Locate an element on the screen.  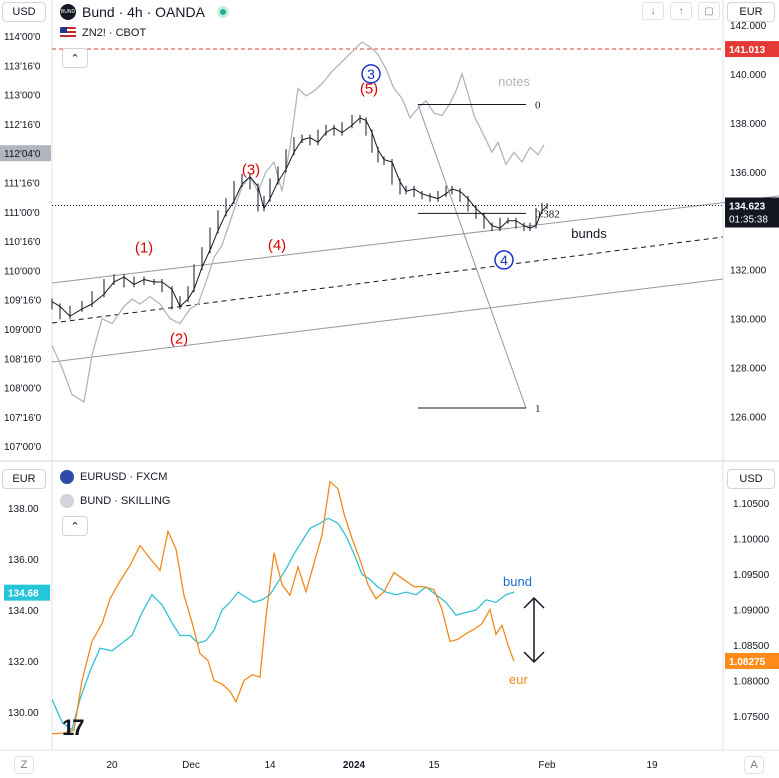
left-tick-label: 107'00'0 is located at coordinates (23, 447).